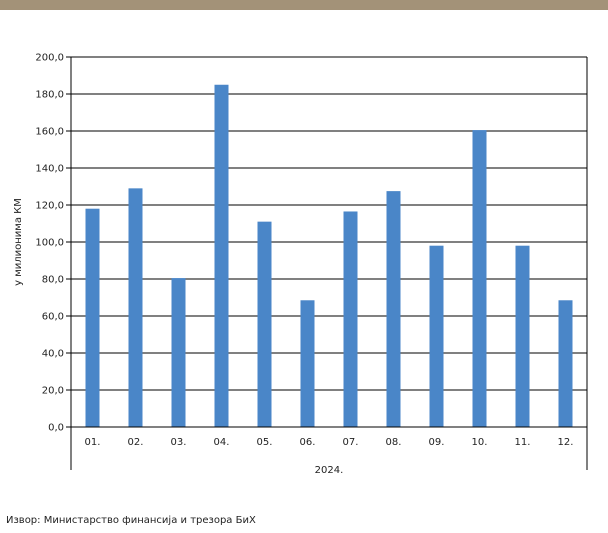  I want to click on y-tick-label: 100,0, so click(49, 243).